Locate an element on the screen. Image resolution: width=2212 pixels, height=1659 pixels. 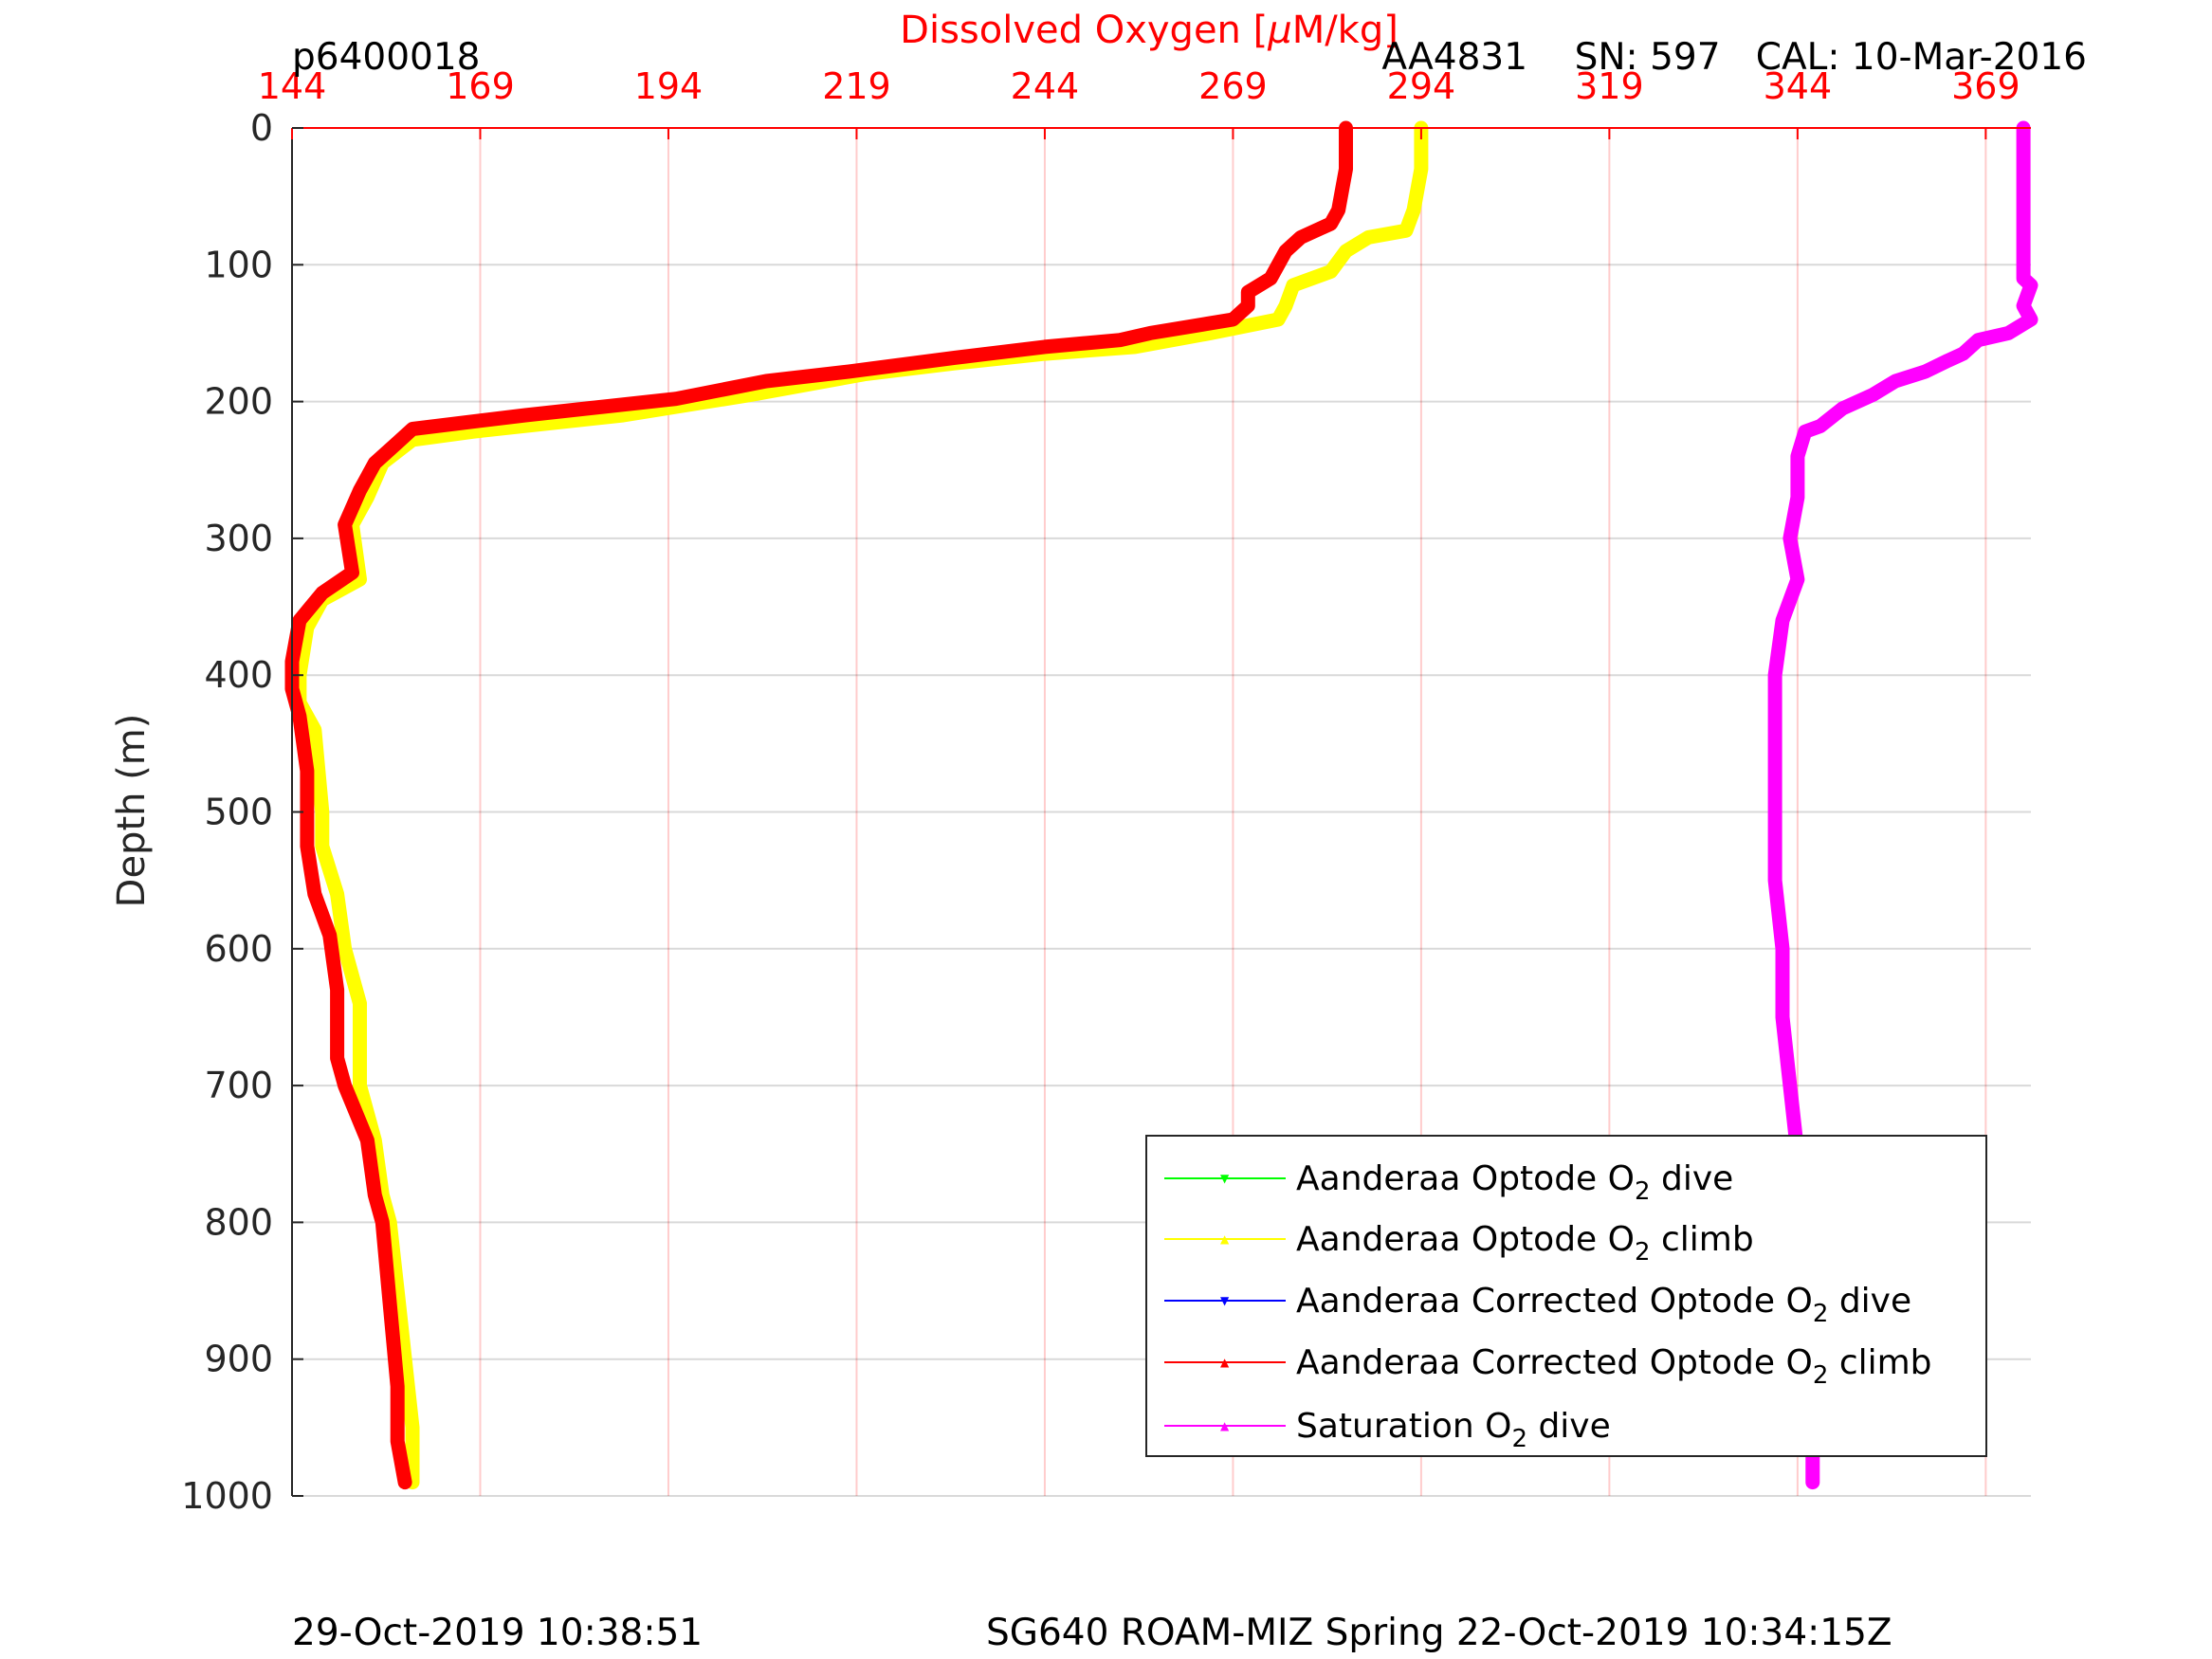
x-tick-label: 319 is located at coordinates (1609, 86).